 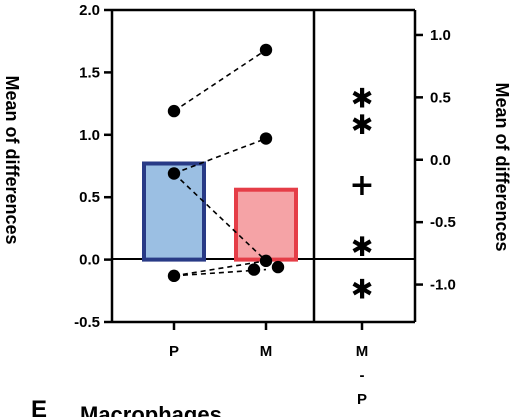 What do you see at coordinates (362, 290) in the screenshot?
I see `difference-marker-5: ✱` at bounding box center [362, 290].